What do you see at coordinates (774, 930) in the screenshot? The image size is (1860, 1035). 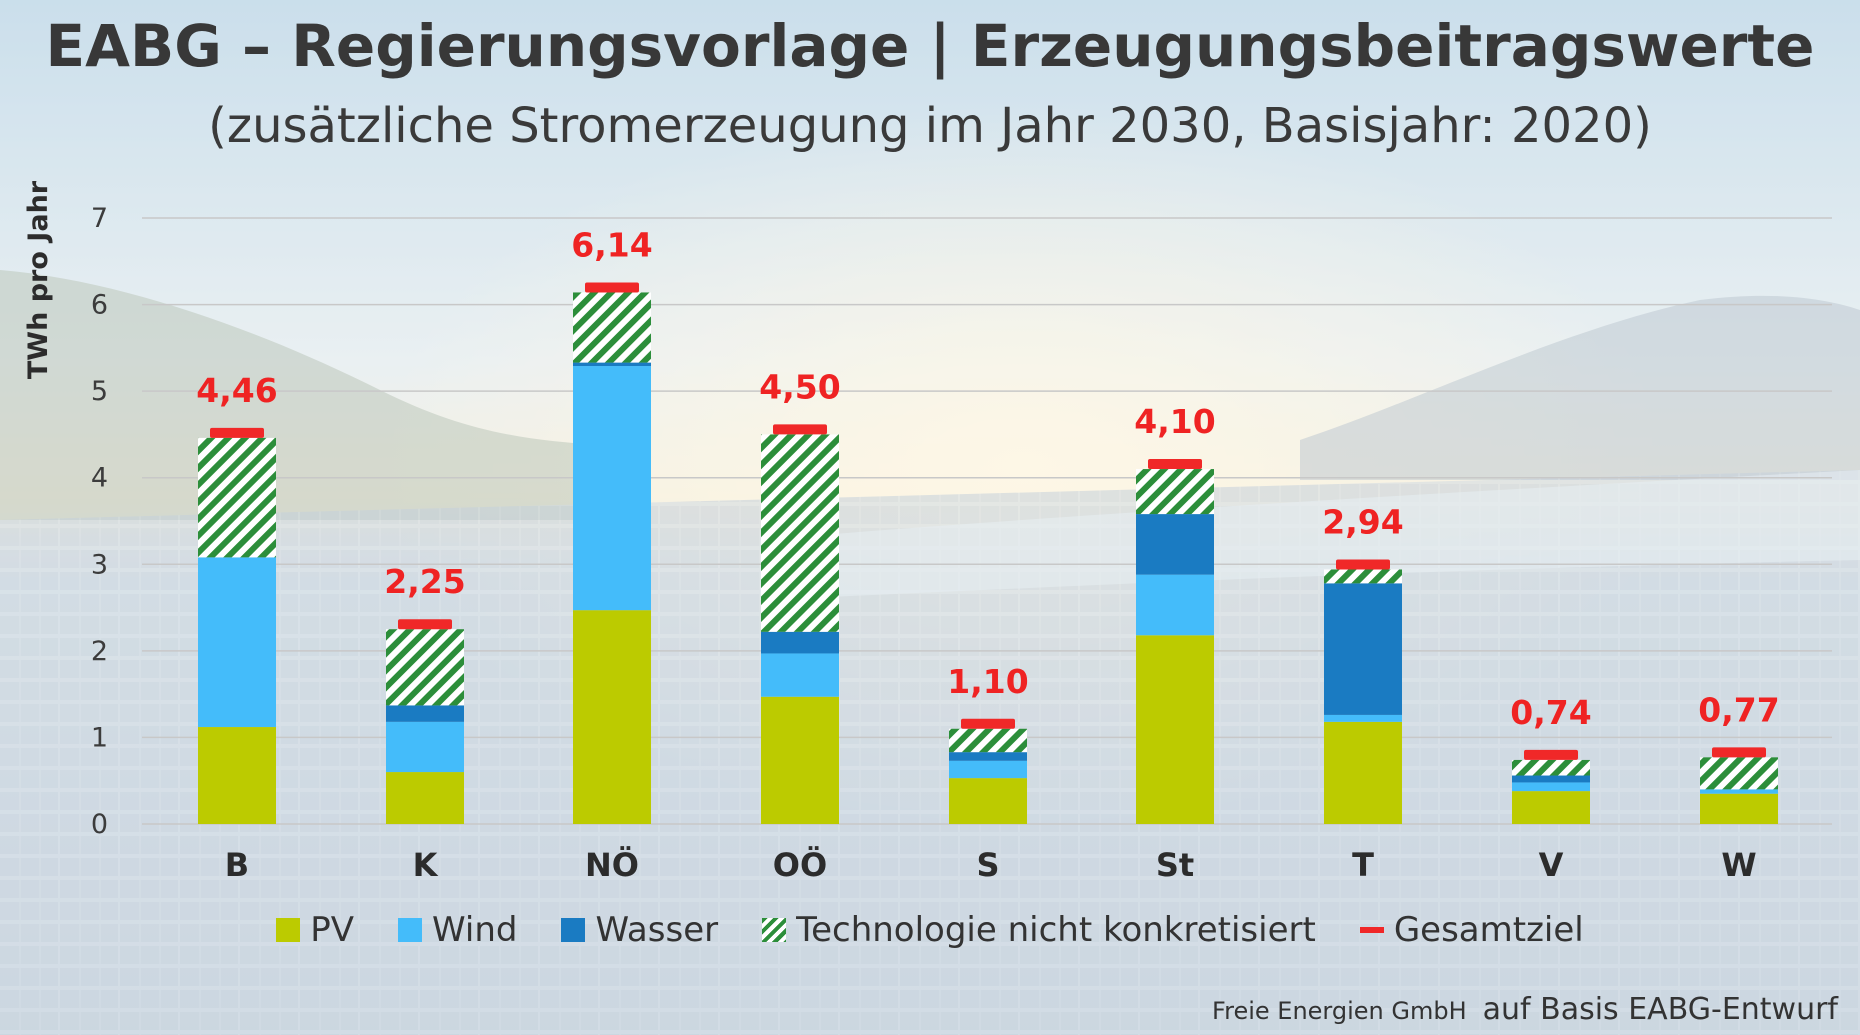 I see `legend-swatch-unspecified` at bounding box center [774, 930].